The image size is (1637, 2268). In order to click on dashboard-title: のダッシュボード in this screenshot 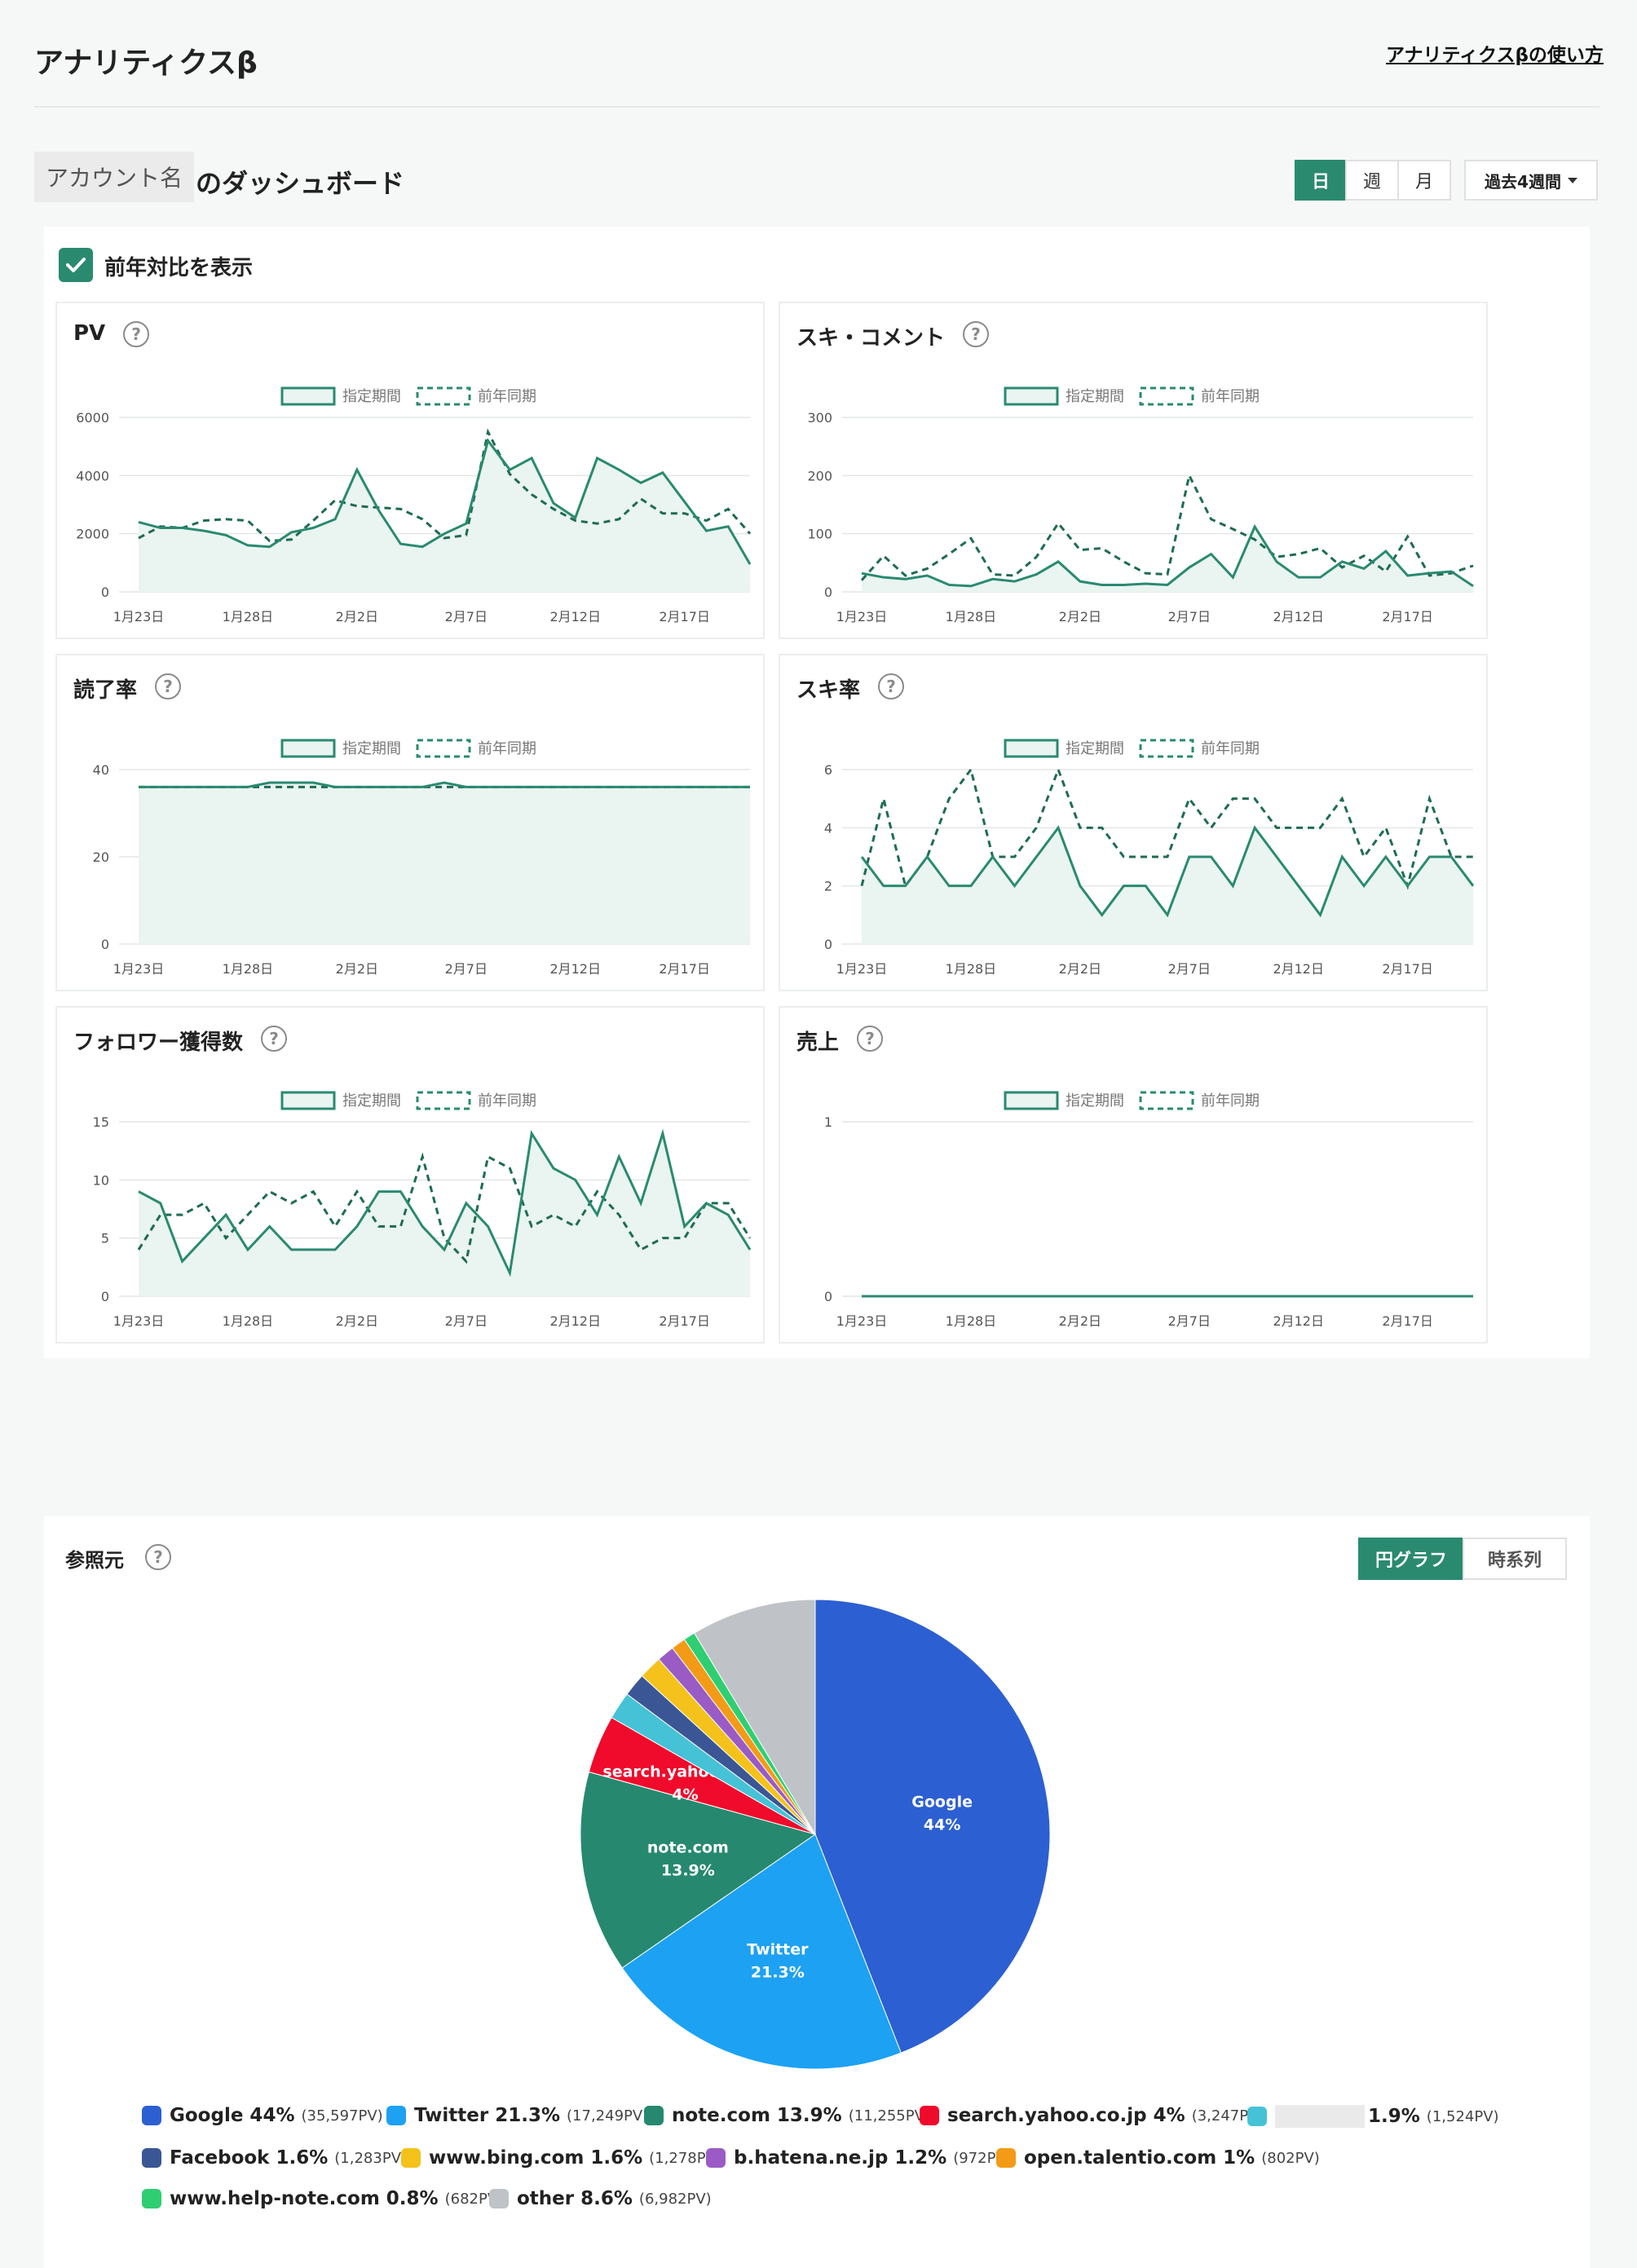, I will do `click(300, 183)`.